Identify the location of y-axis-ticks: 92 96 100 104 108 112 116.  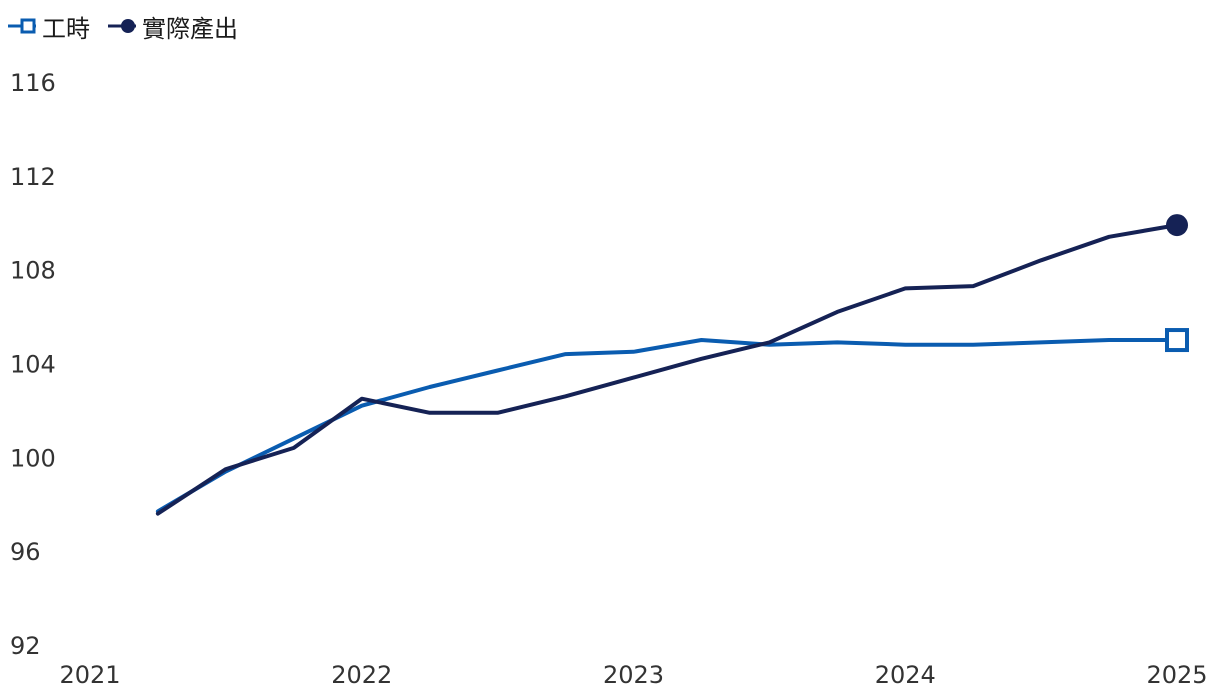
(33, 364).